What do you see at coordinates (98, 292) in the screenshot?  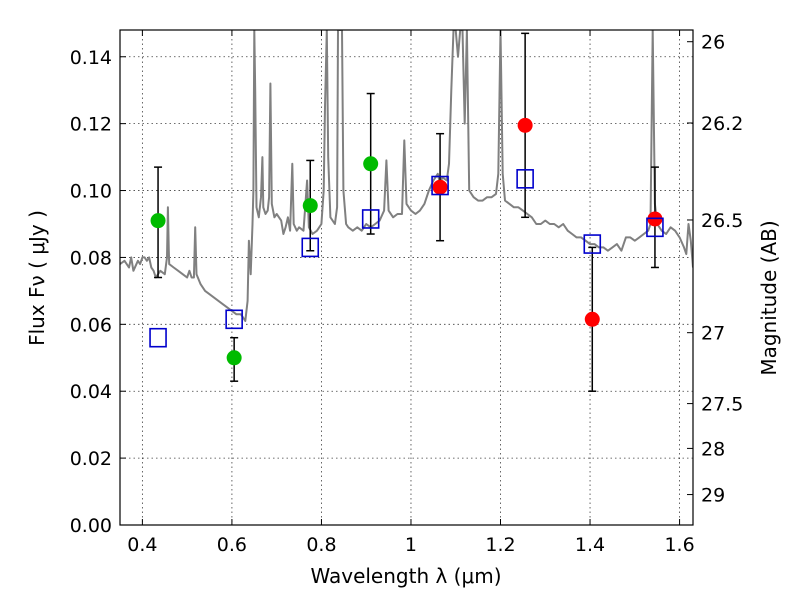 I see `y-axis-ticks: 0.00 0.02 0.04 0.06 0.08 0.10 0.12 0.14` at bounding box center [98, 292].